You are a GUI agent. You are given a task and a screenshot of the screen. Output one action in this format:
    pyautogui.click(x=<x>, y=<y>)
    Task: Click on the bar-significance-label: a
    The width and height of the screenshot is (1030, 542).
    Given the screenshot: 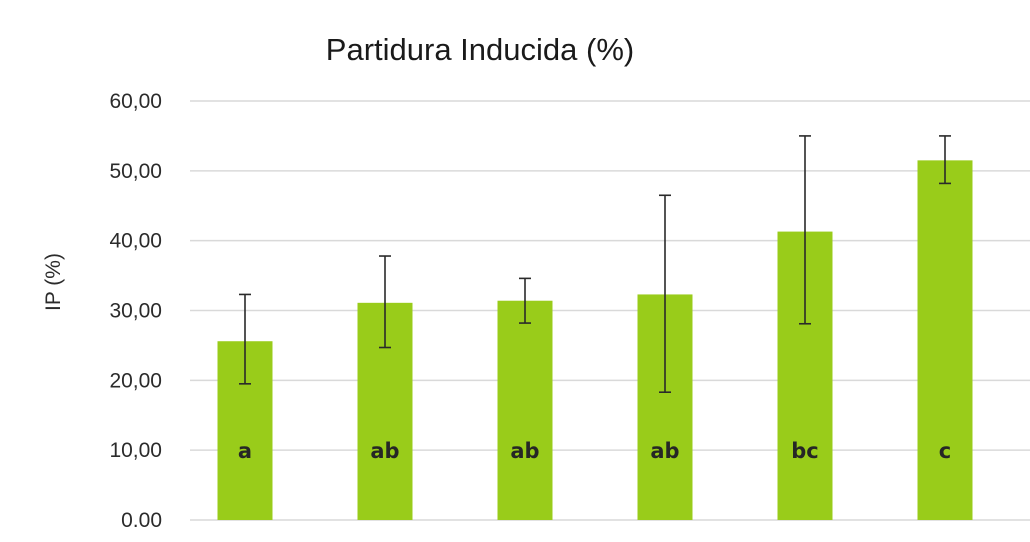 What is the action you would take?
    pyautogui.click(x=245, y=451)
    